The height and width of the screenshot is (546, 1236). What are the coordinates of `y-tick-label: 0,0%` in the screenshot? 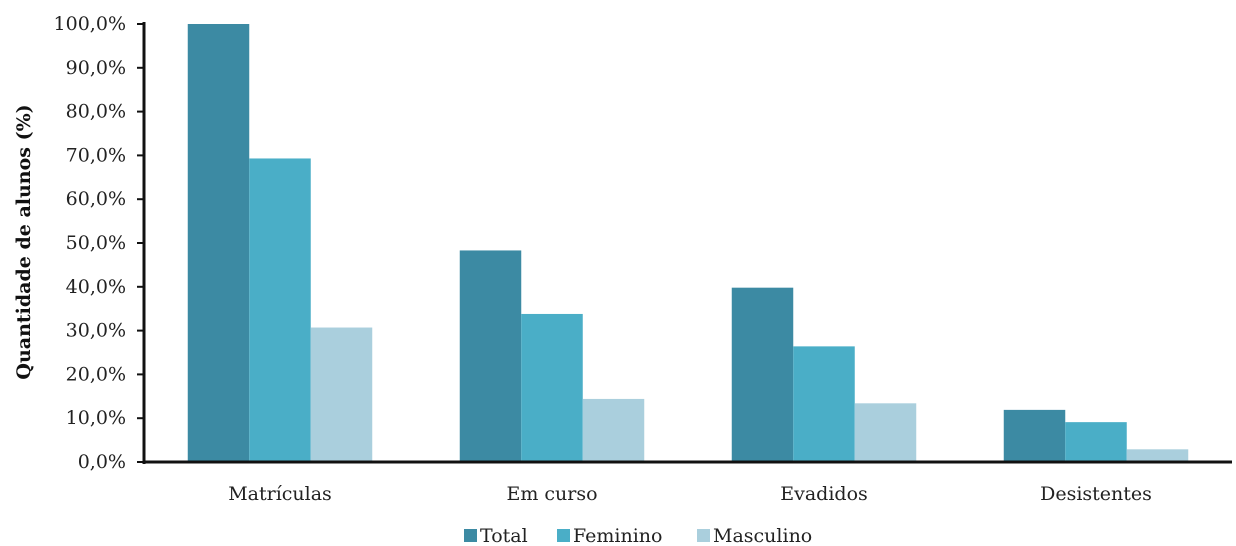 It's located at (102, 462).